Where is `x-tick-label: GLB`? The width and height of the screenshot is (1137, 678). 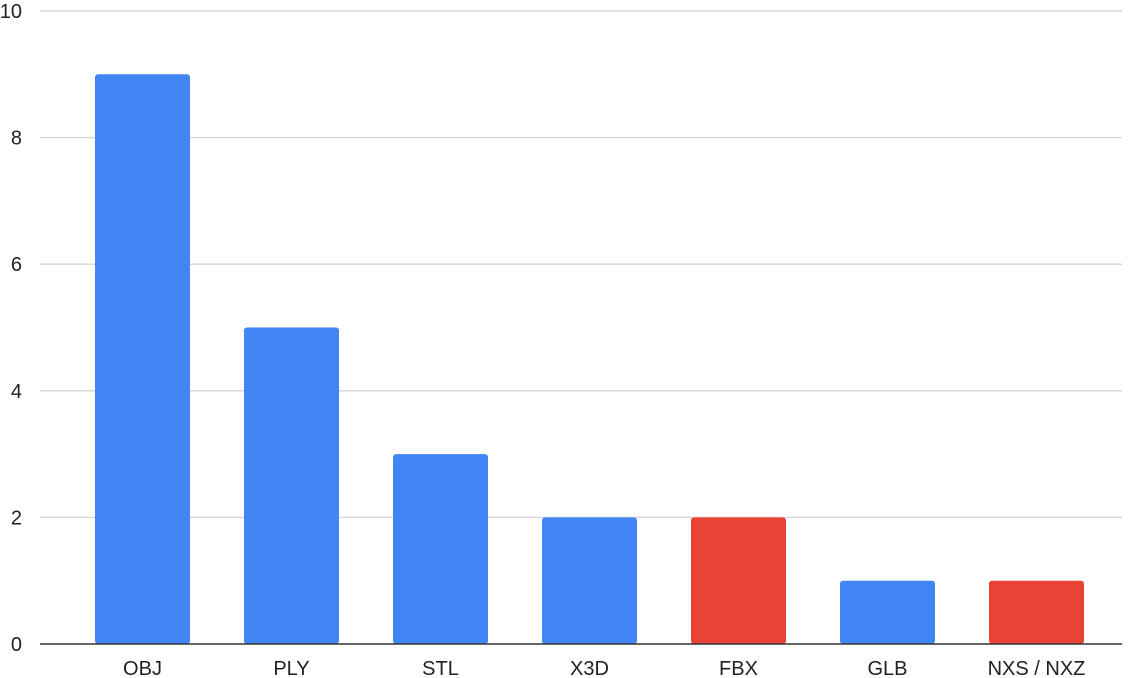 x-tick-label: GLB is located at coordinates (887, 668).